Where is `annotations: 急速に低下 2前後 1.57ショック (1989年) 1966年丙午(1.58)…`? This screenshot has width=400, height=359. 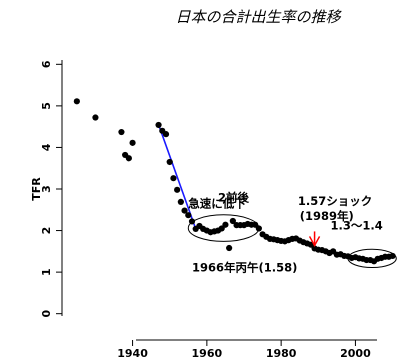
annotations: 急速に低下 2前後 1.57ショック (1989年) 1966年丙午(1.58)… is located at coordinates (285, 232).